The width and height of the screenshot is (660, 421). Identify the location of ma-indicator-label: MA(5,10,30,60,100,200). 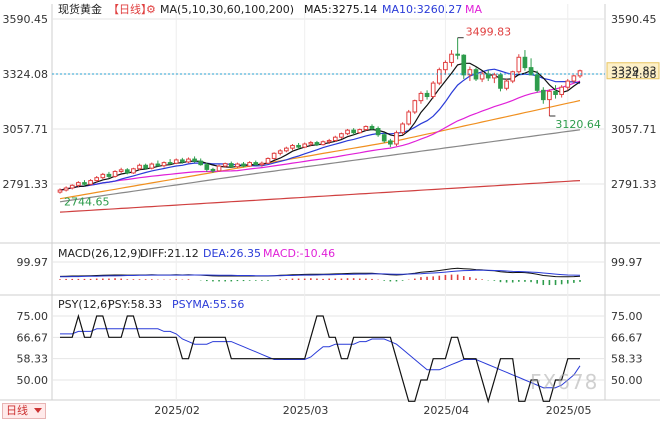
(227, 9).